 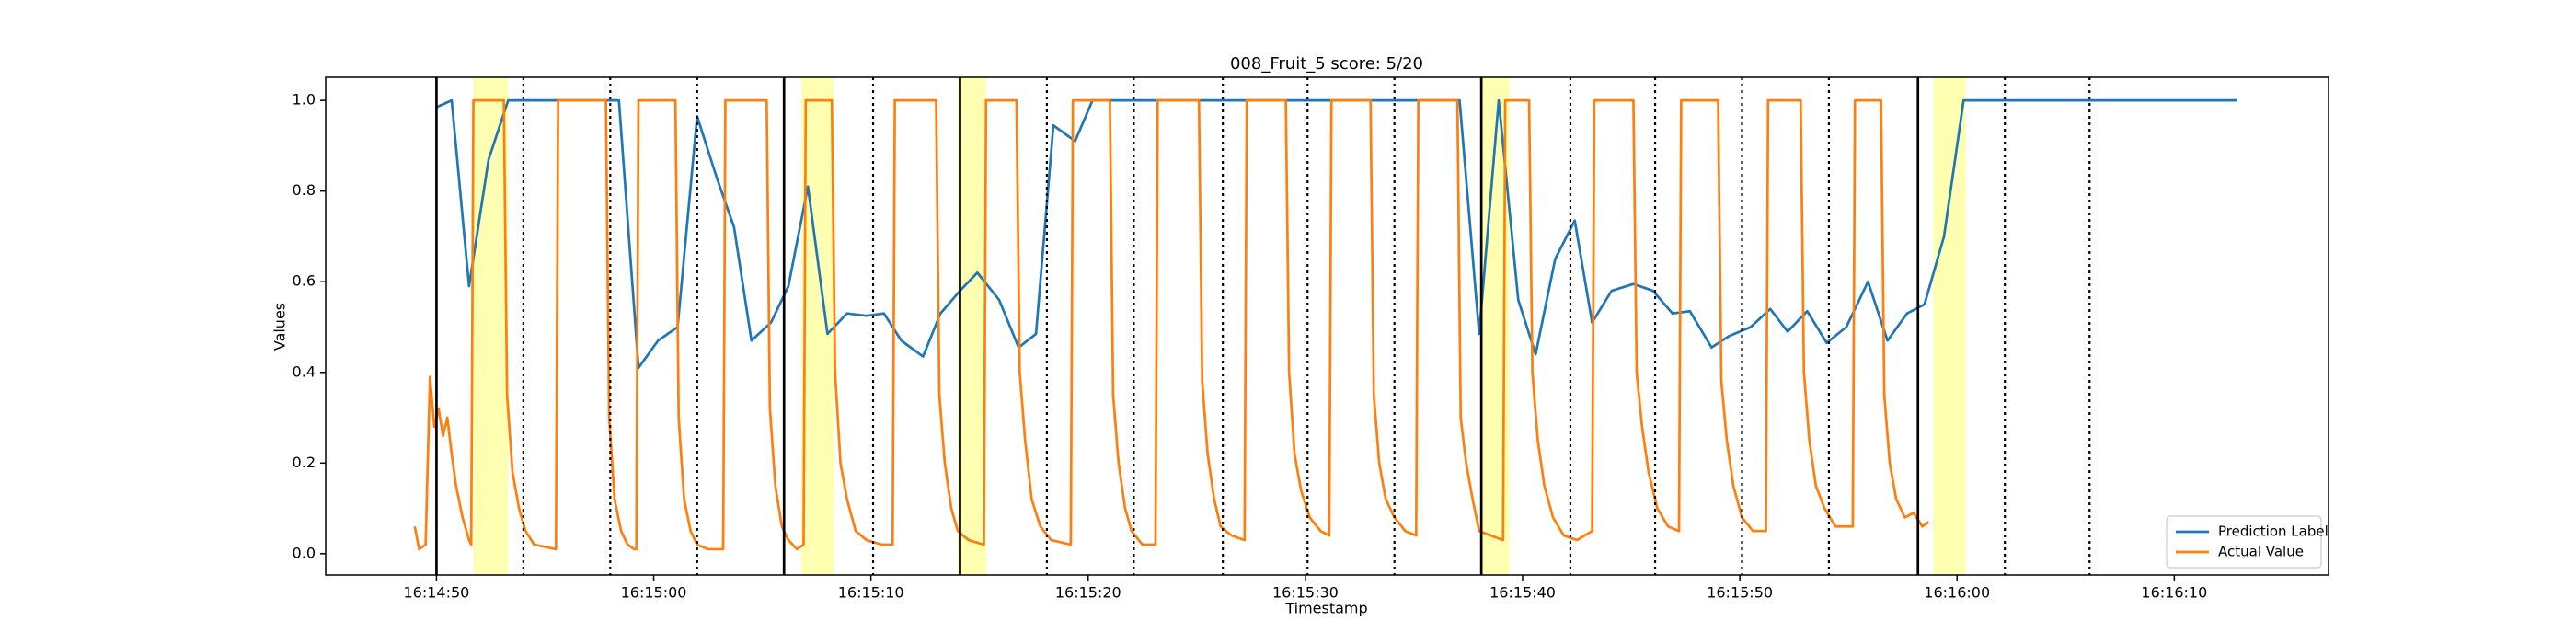 I want to click on legend-label: Prediction Label, so click(x=2273, y=531).